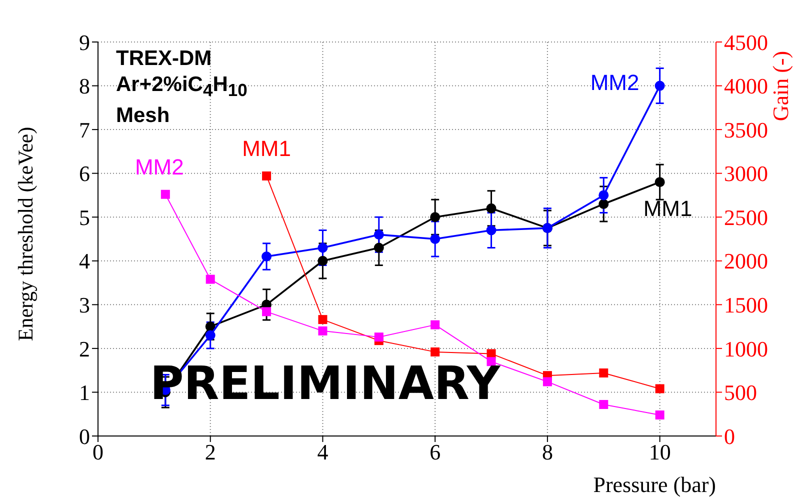 The width and height of the screenshot is (808, 504). I want to click on x-tick-label: 8, so click(547, 452).